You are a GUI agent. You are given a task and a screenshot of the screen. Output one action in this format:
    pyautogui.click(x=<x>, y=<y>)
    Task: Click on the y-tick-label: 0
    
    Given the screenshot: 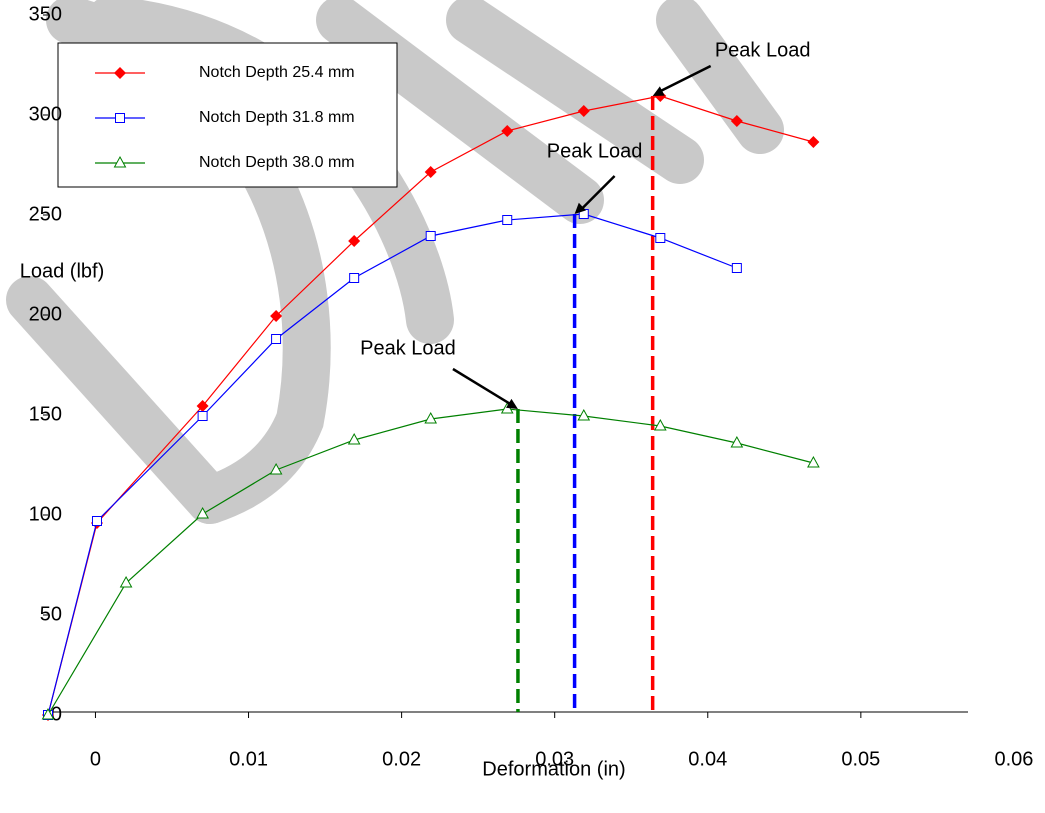 What is the action you would take?
    pyautogui.click(x=56, y=714)
    